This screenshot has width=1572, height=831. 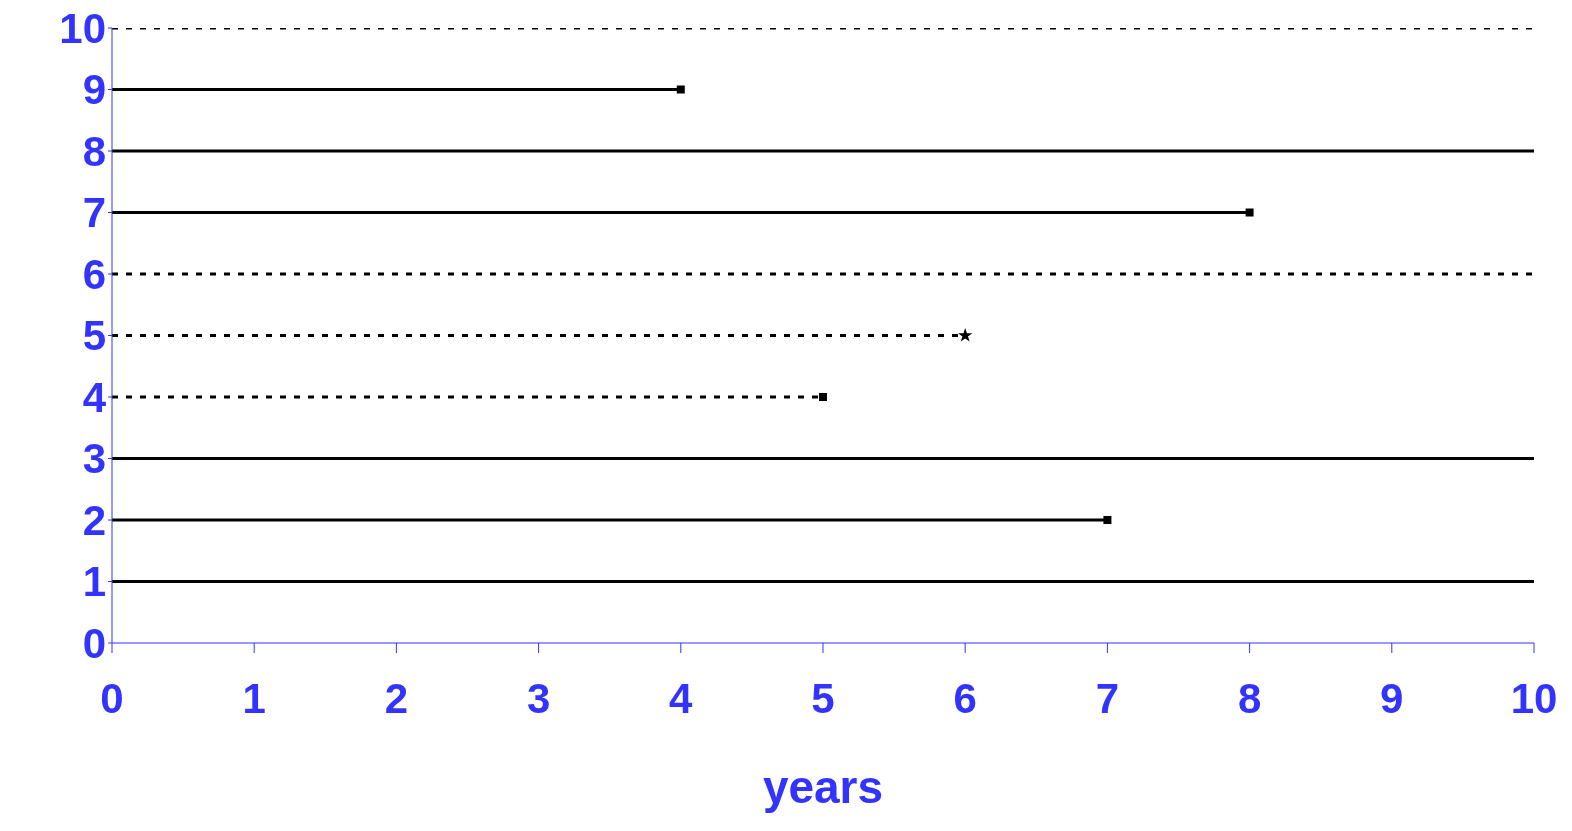 I want to click on y-tick-label: 3, so click(x=94, y=458).